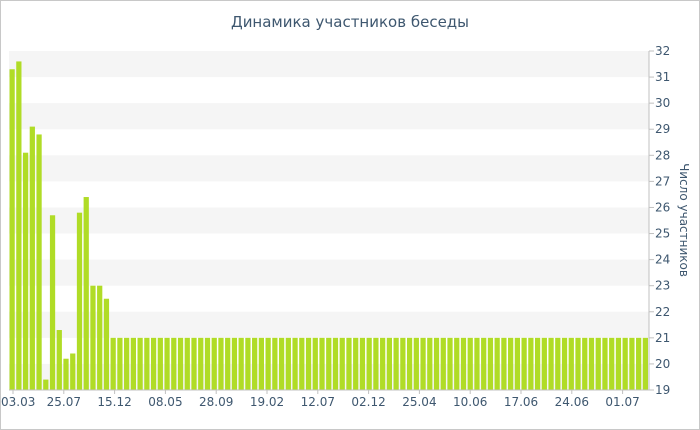 The width and height of the screenshot is (700, 430). Describe the element at coordinates (114, 402) in the screenshot. I see `x-tick-label: 15.12` at that location.